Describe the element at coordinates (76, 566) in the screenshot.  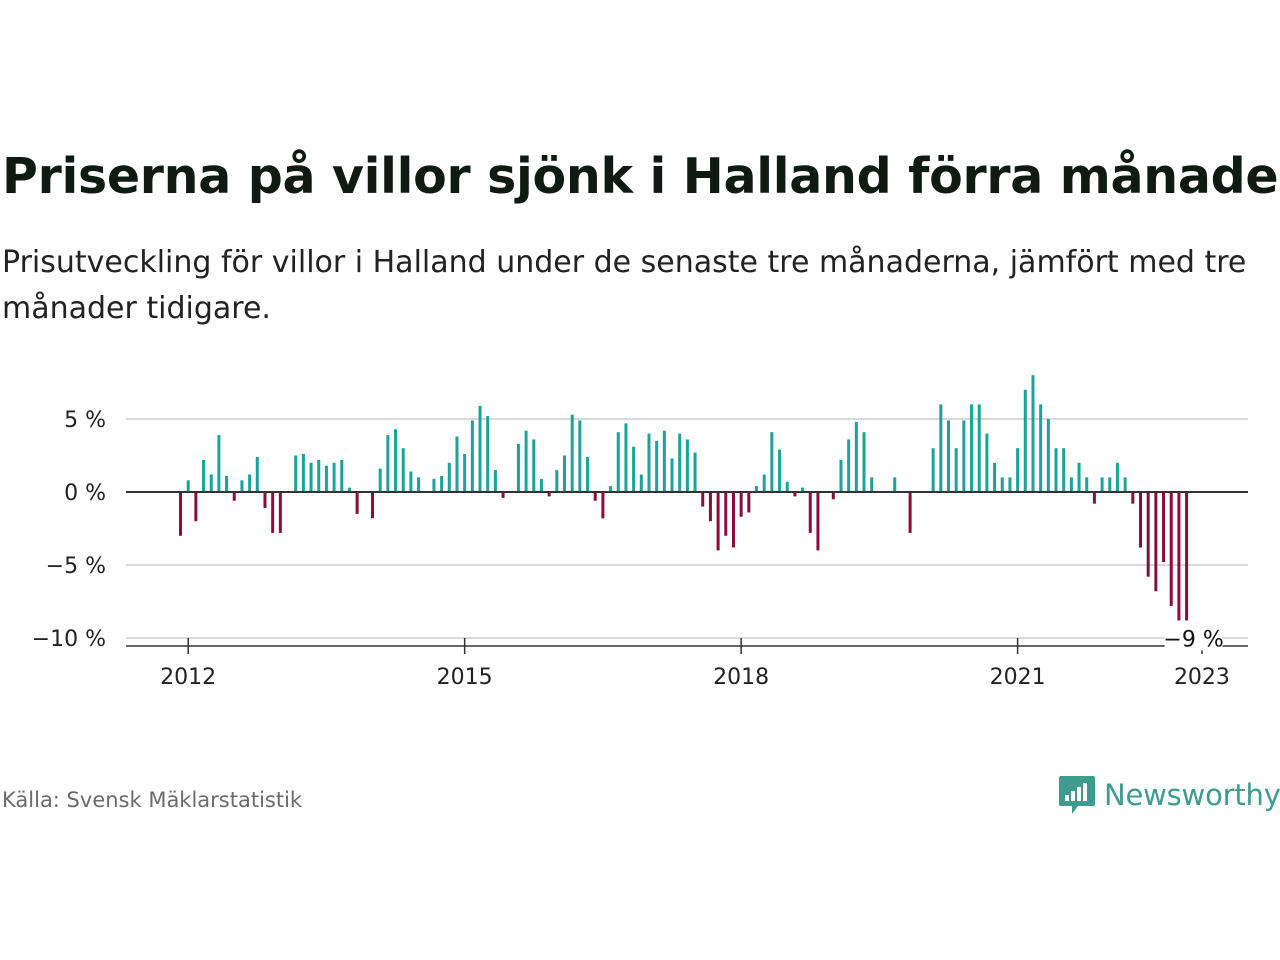
I see `y-tick-label: −5 %` at that location.